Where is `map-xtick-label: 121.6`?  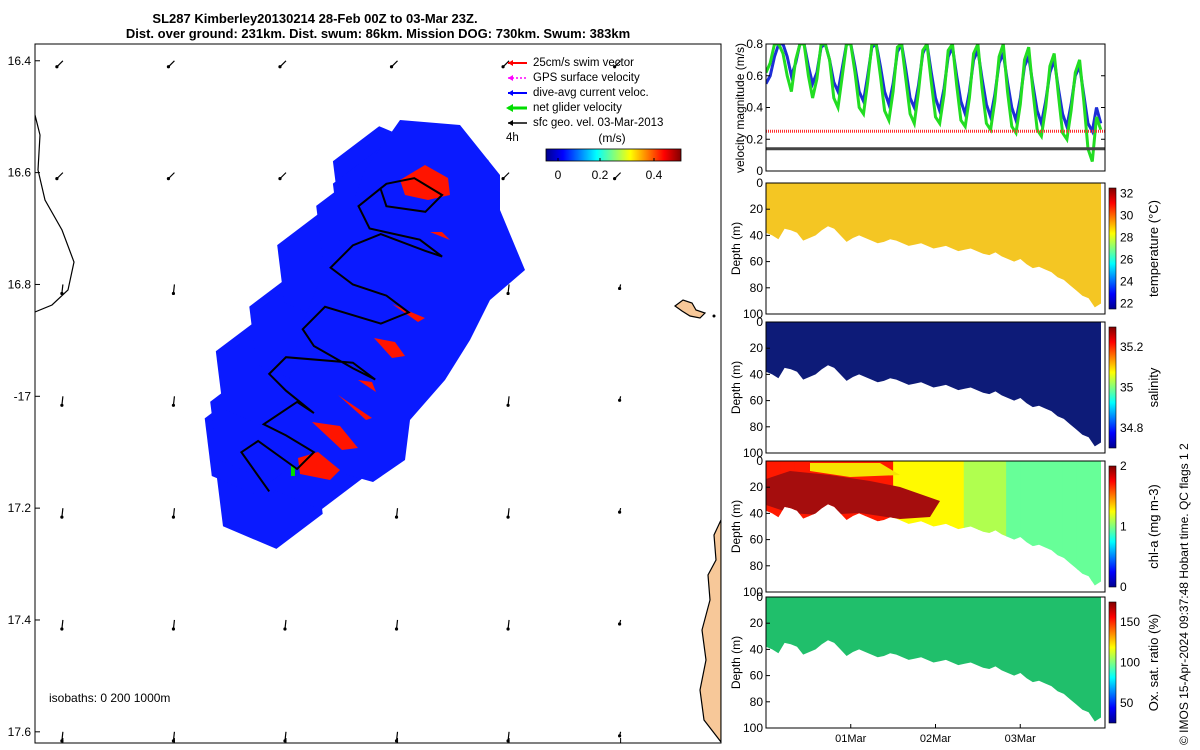
map-xtick-label: 121.6 is located at coordinates (398, 749).